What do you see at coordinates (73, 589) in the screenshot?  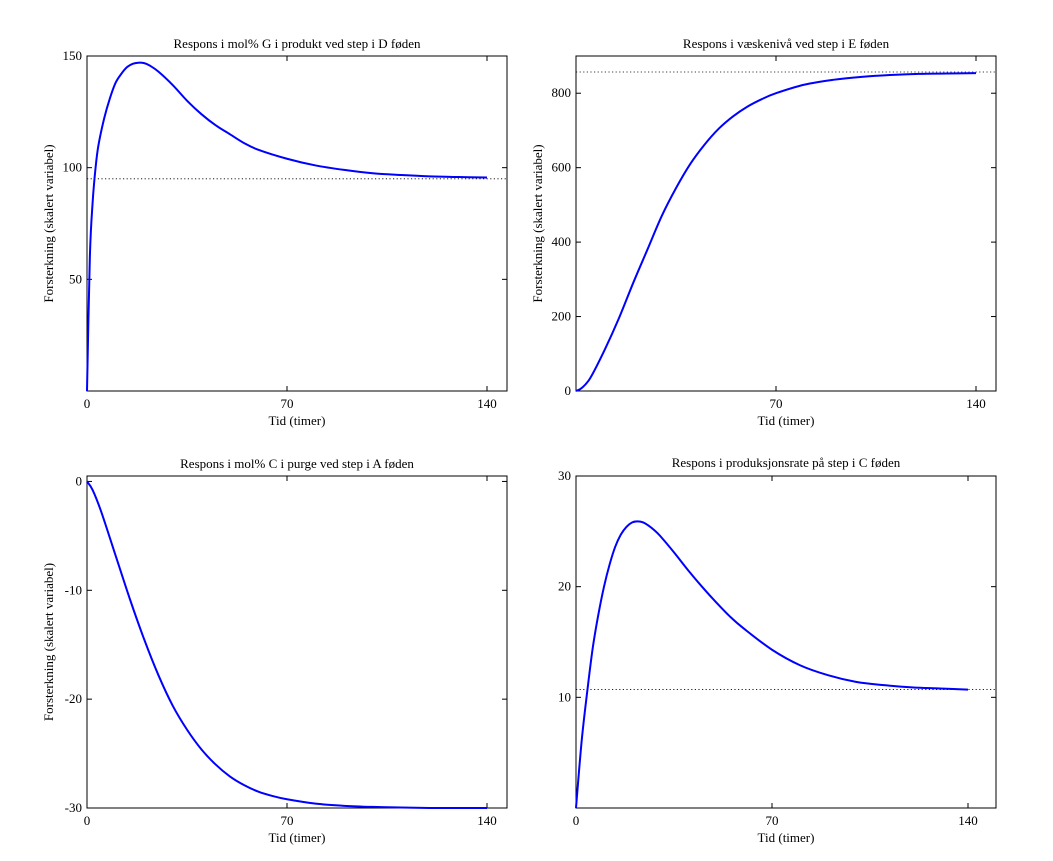 I see `y-tick-label: -10` at bounding box center [73, 589].